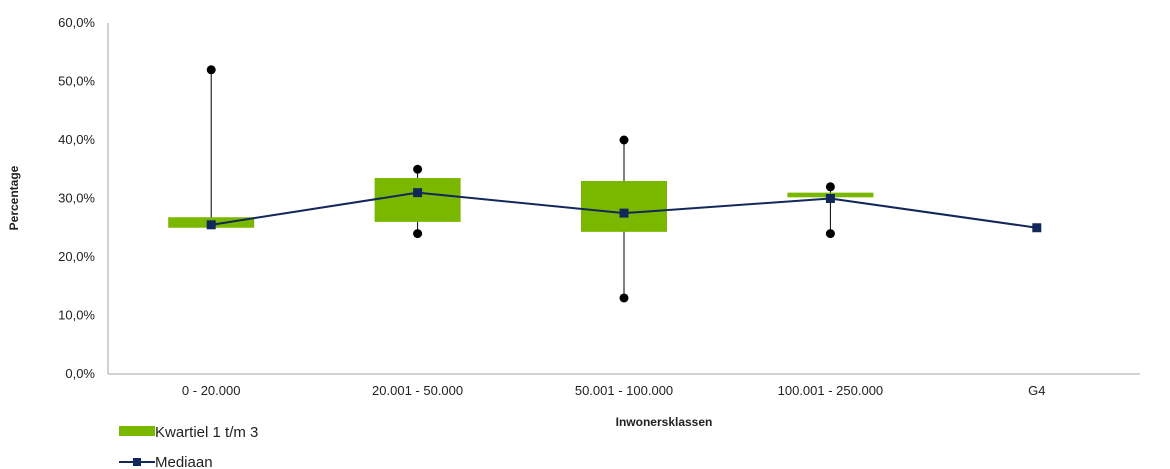 The image size is (1170, 469). I want to click on y-tick-label: 20,0%, so click(76, 256).